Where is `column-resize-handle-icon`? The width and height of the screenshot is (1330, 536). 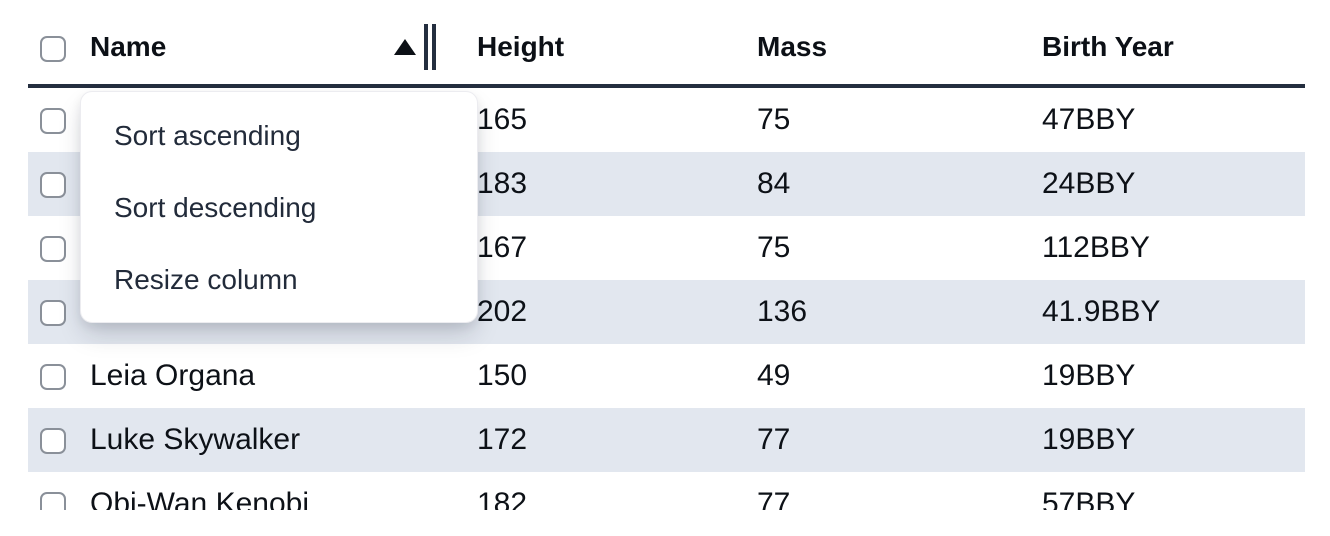
column-resize-handle-icon is located at coordinates (430, 47).